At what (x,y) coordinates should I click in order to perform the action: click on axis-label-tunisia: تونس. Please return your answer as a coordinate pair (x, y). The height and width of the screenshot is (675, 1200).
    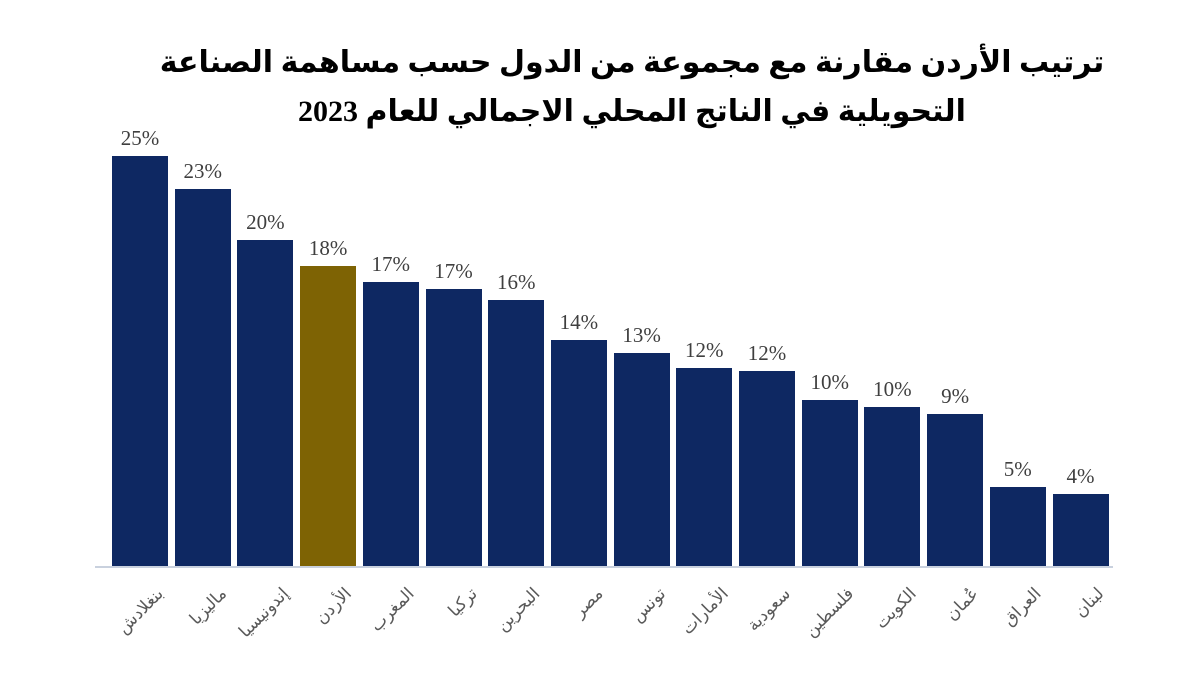
    Looking at the image, I should click on (648, 605).